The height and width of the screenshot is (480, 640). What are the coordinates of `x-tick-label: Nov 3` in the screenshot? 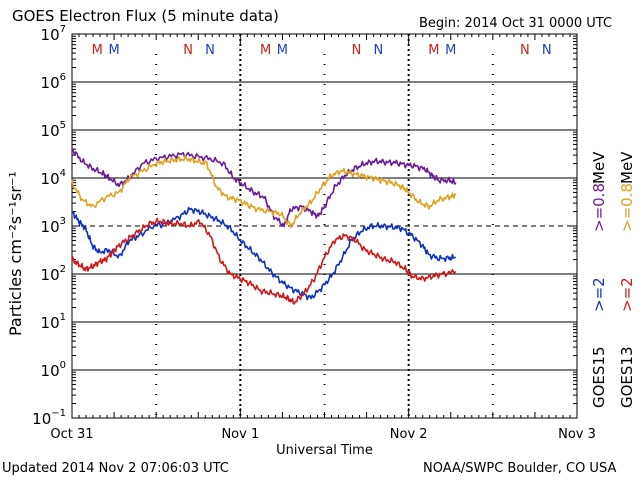 It's located at (577, 434).